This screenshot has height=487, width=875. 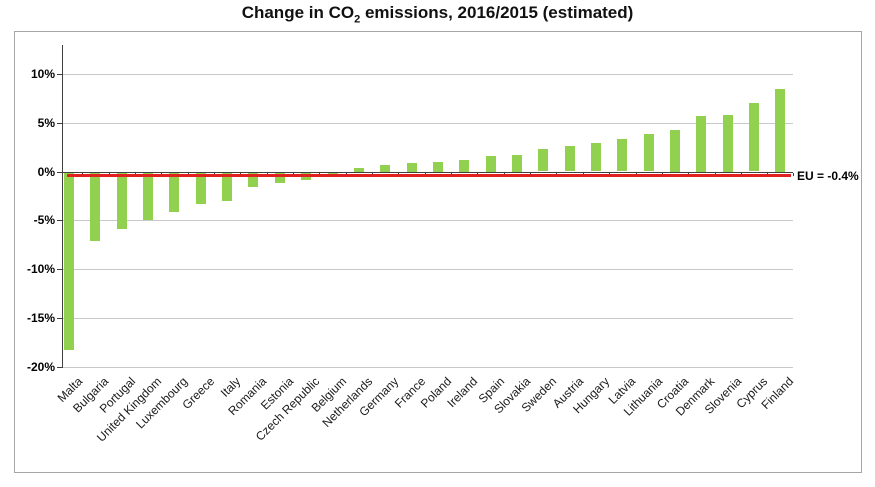 What do you see at coordinates (675, 151) in the screenshot?
I see `bar-croatia` at bounding box center [675, 151].